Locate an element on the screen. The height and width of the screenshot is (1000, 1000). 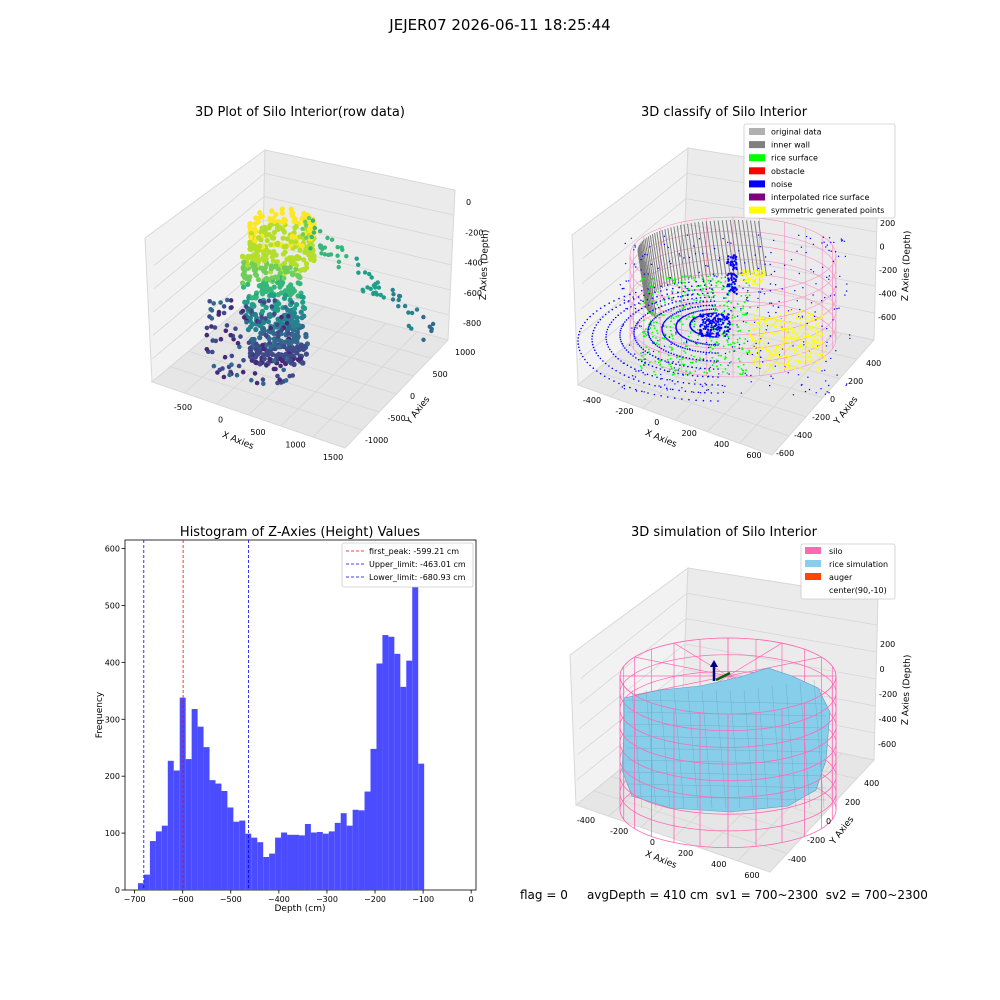
z-tick-label: -200 is located at coordinates (474, 232).